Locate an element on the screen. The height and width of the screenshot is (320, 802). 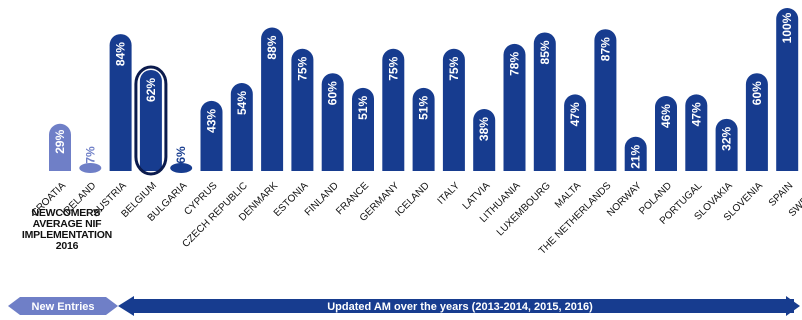
data-label-bulgaria: 6% is located at coordinates (181, 155).